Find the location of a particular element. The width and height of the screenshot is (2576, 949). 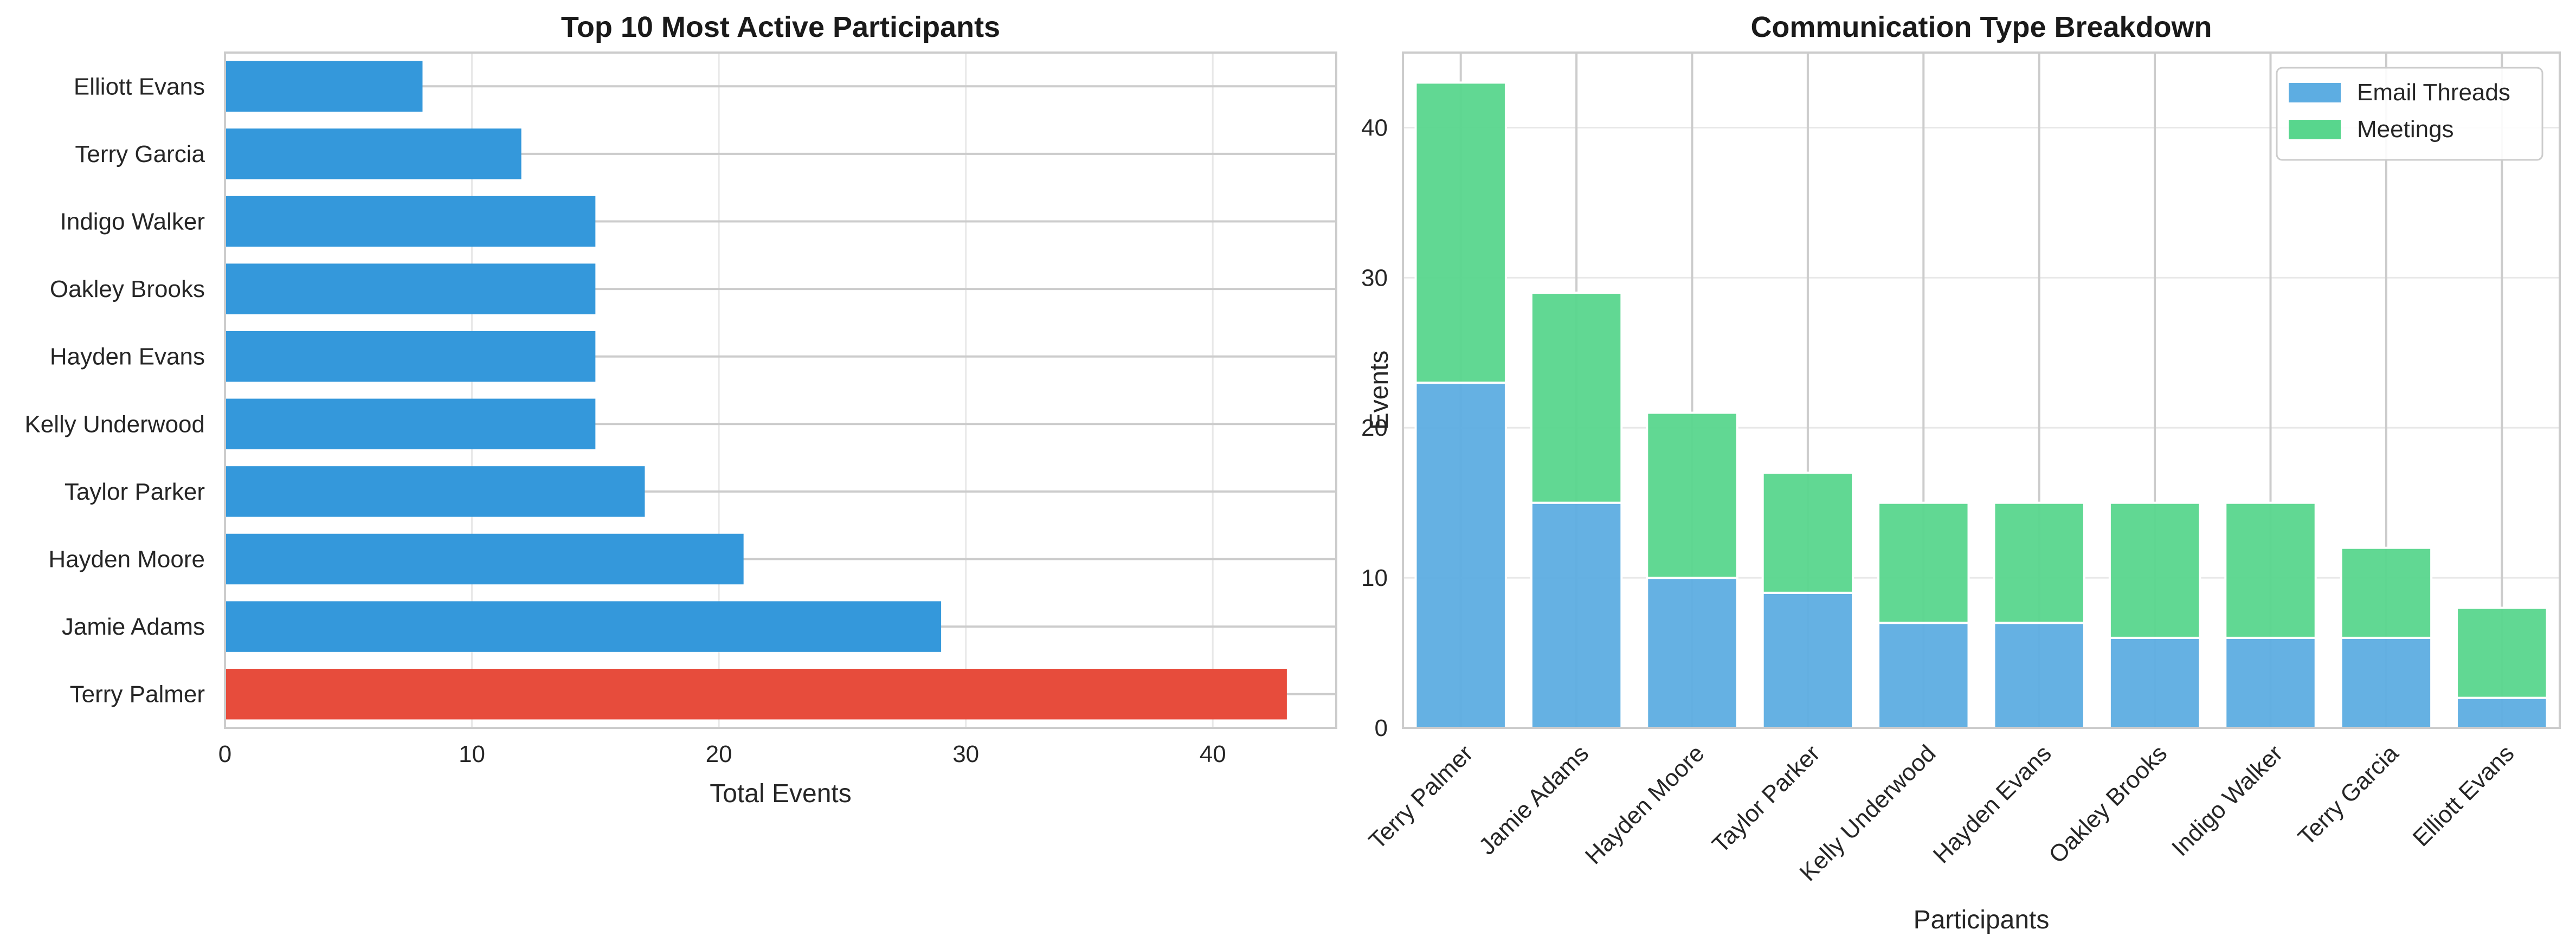

y-tick-label: Terry Palmer is located at coordinates (137, 694).